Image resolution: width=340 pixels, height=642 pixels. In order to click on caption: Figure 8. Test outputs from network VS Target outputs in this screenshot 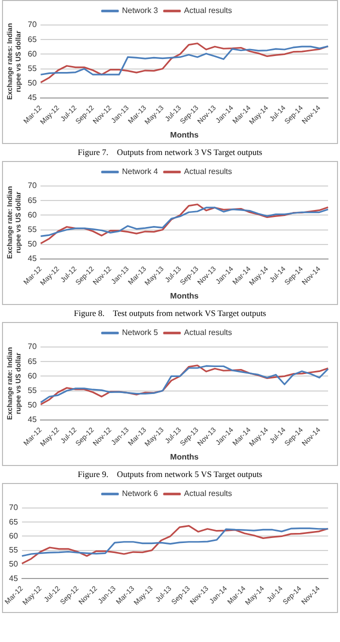, I will do `click(170, 313)`.